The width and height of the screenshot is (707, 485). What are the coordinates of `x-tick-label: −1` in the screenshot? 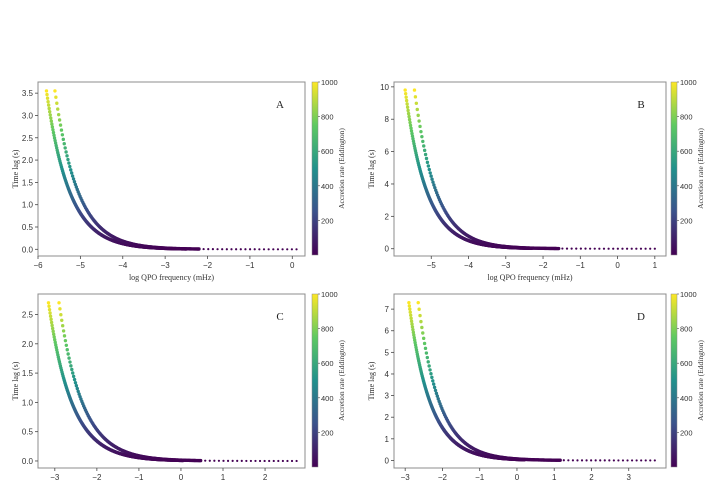 It's located at (480, 477).